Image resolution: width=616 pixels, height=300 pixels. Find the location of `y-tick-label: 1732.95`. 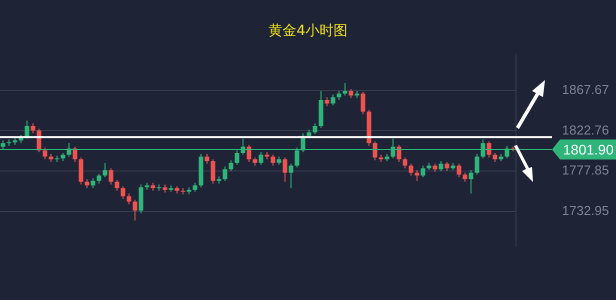

y-tick-label: 1732.95 is located at coordinates (585, 210).